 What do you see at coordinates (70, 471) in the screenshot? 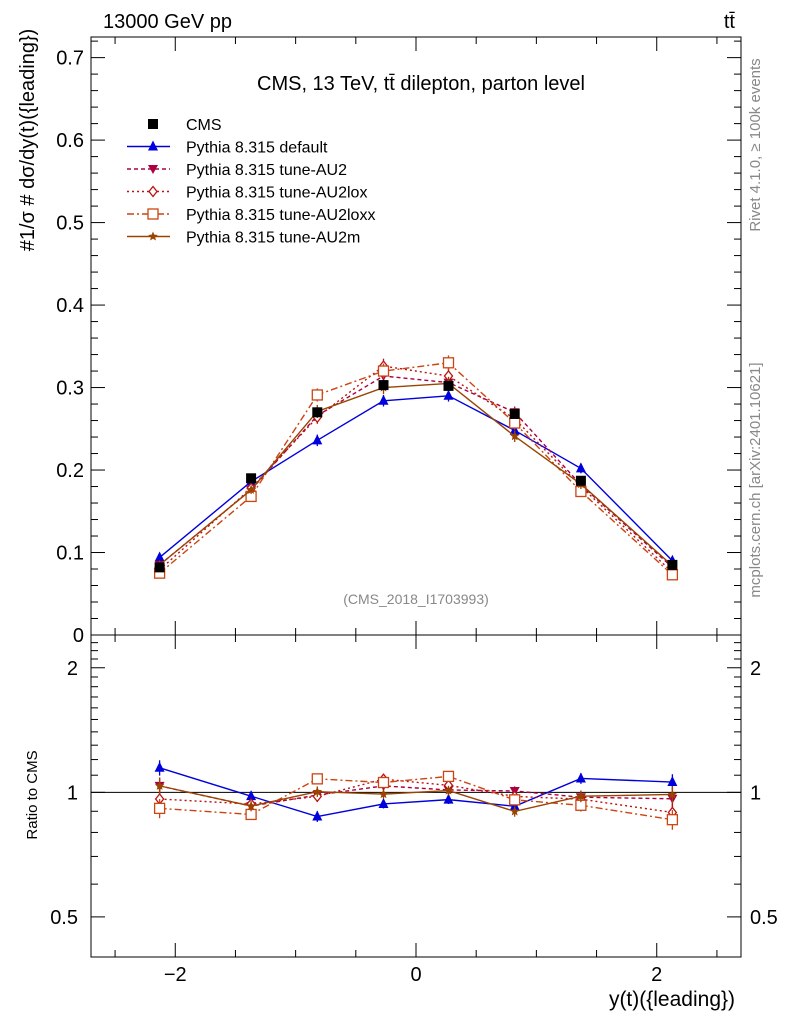
I see `y-tick-label: 0.2` at bounding box center [70, 471].